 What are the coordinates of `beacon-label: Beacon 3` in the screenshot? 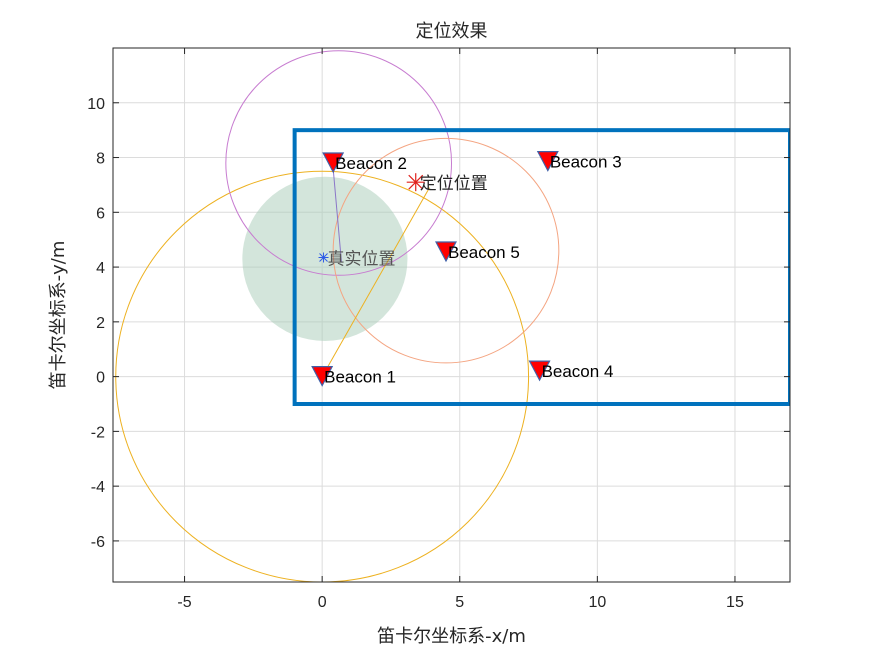 It's located at (586, 162).